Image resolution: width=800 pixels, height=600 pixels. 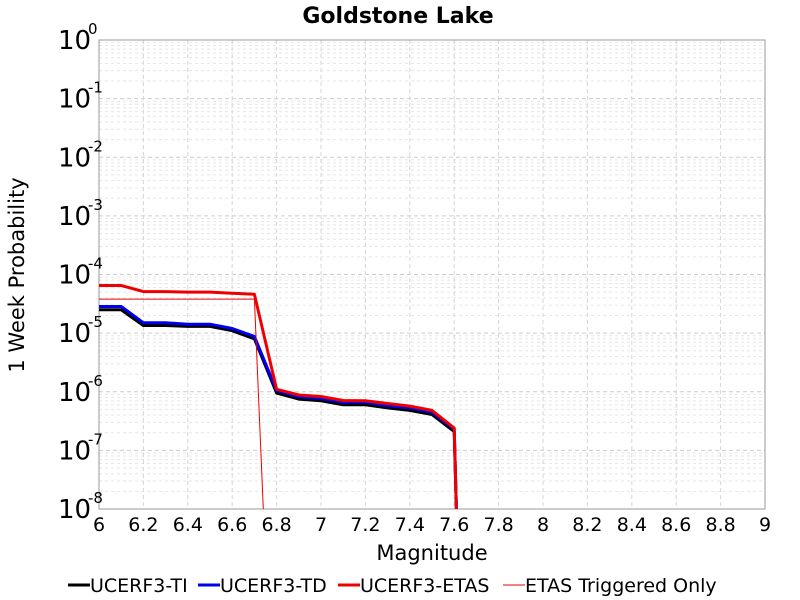 I want to click on y-tick-label: 10⁻⁴, so click(x=80, y=273).